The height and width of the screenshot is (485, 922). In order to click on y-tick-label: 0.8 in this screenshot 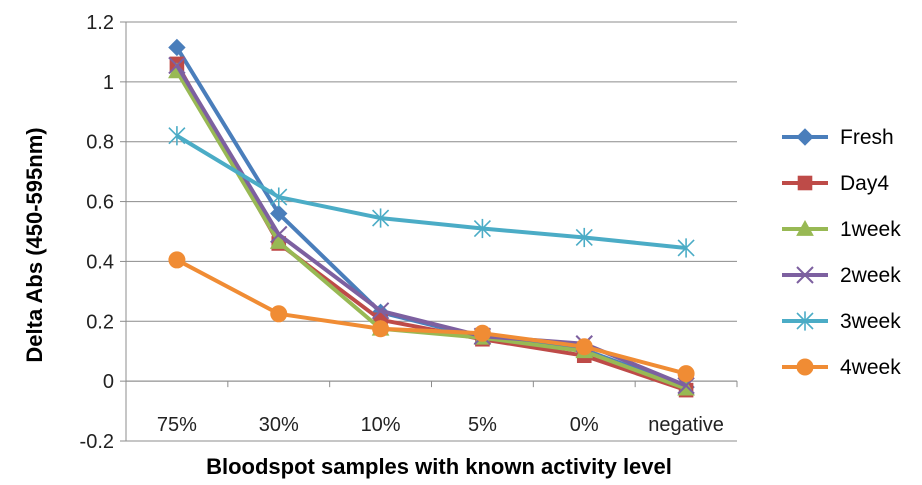, I will do `click(100, 143)`.